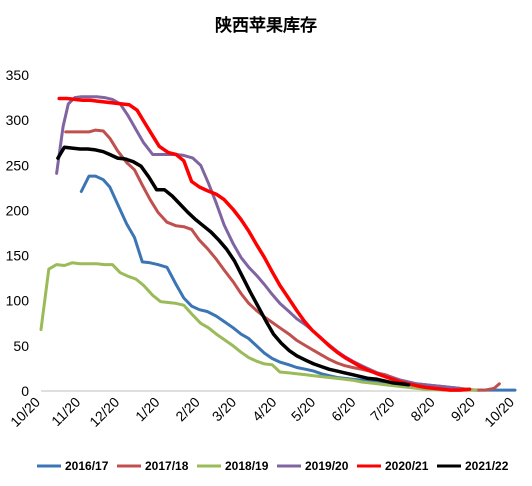 The image size is (532, 486). What do you see at coordinates (147, 409) in the screenshot?
I see `x-tick-label: 1/20` at bounding box center [147, 409].